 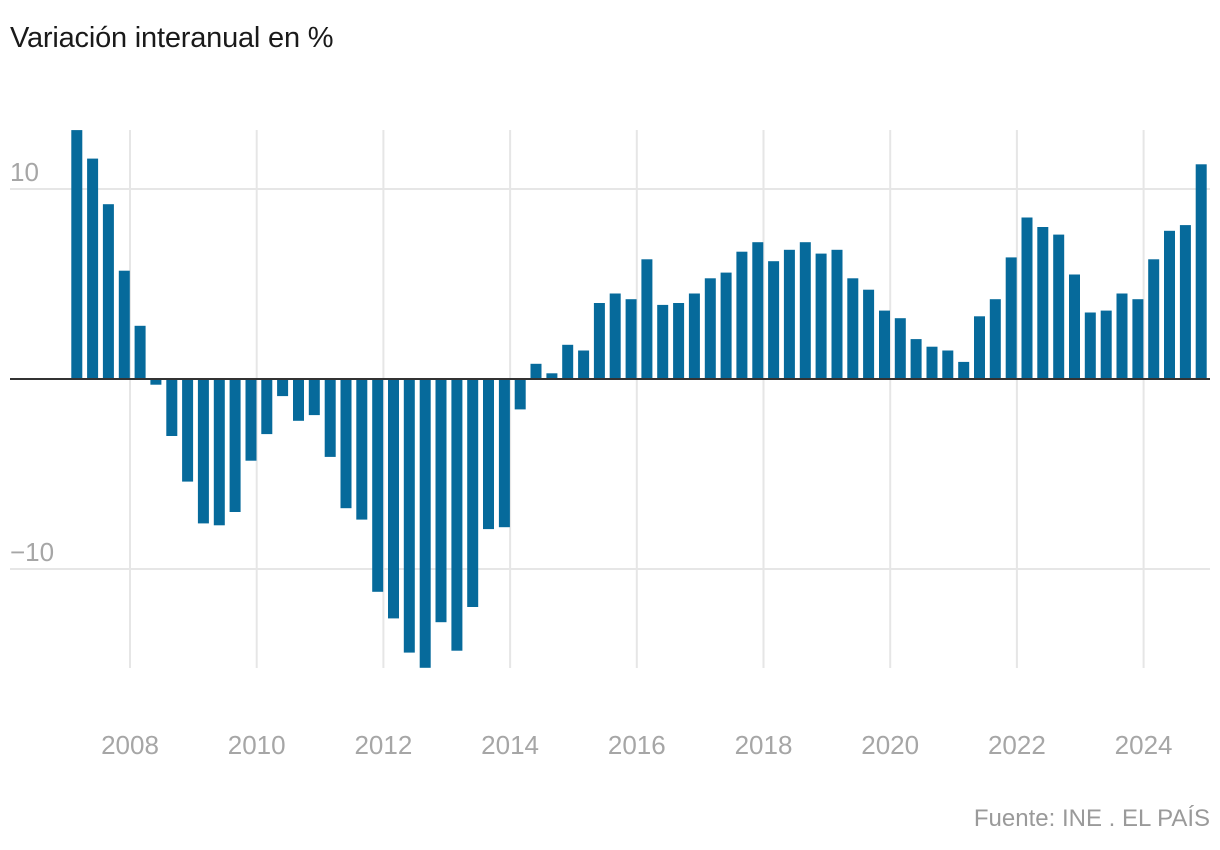 I want to click on bar-2017-T4, so click(x=758, y=310).